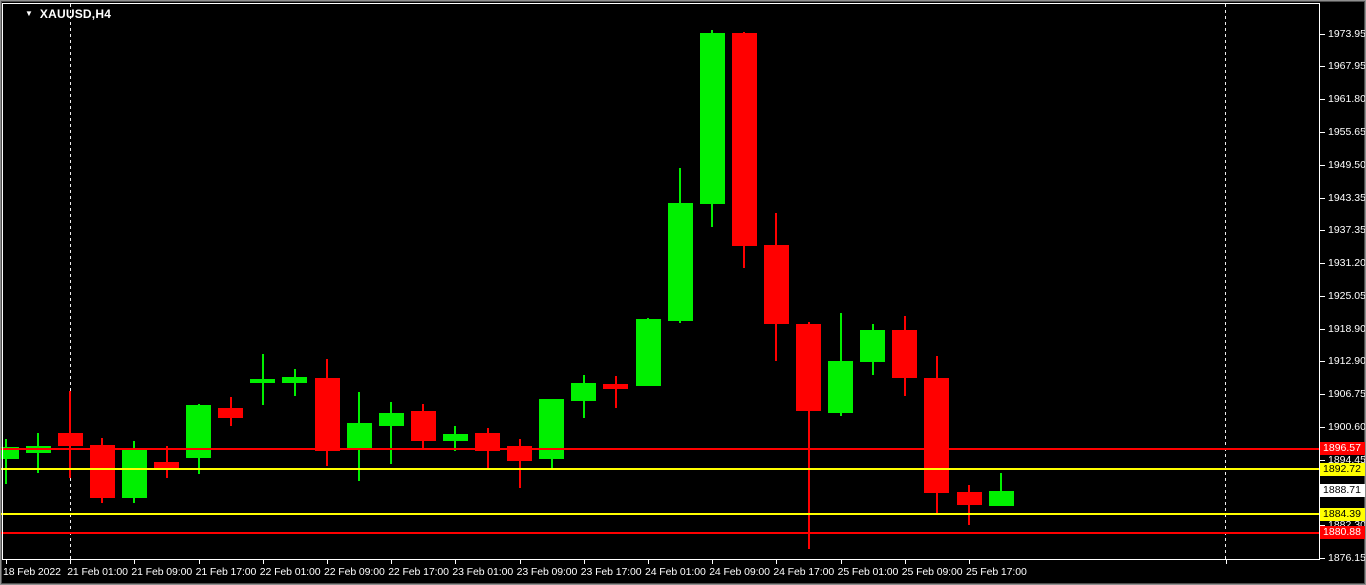 The height and width of the screenshot is (585, 1366). I want to click on price-tick-label: 1967.95, so click(1347, 65).